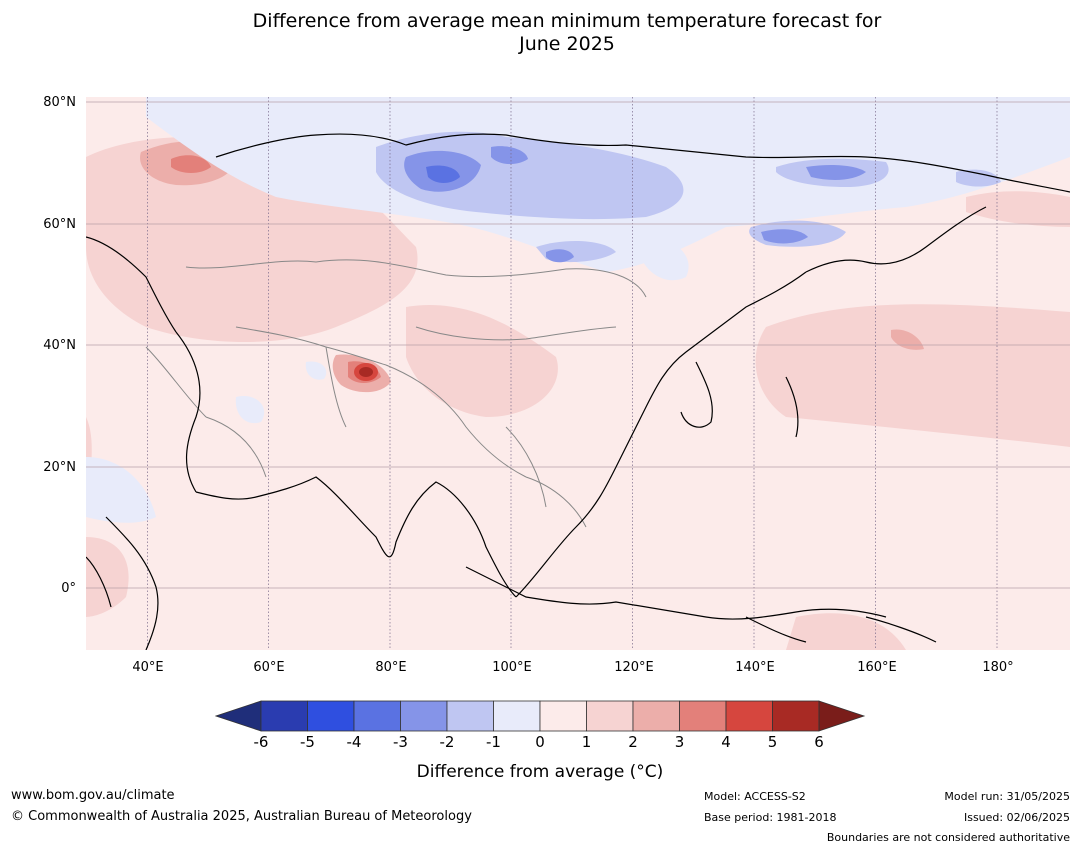  Describe the element at coordinates (391, 667) in the screenshot. I see `lon-label-80e: 80°E` at that location.